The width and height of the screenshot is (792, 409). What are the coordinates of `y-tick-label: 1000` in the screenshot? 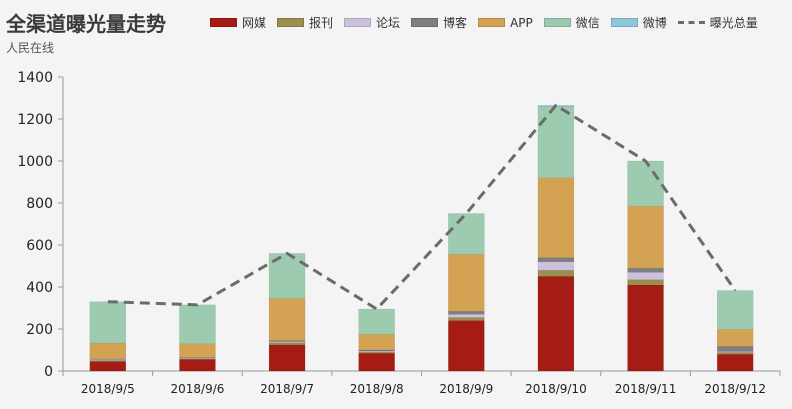 It's located at (35, 162).